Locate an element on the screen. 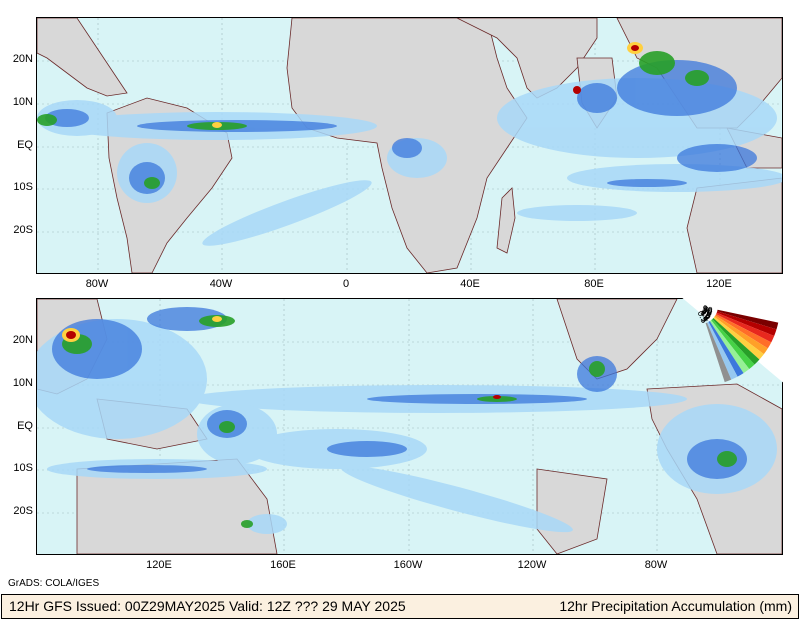 The width and height of the screenshot is (800, 620). legend-value-label: 70 is located at coordinates (707, 310).